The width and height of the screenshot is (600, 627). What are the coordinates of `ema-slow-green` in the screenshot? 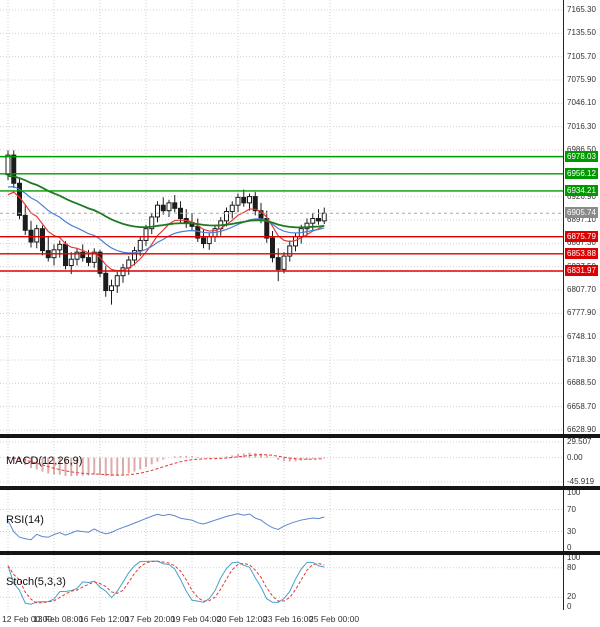 It's located at (166, 202).